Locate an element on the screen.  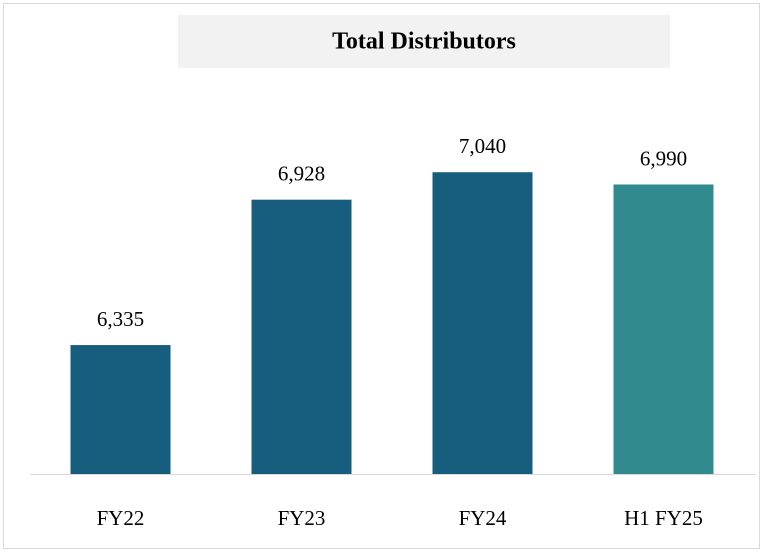
value-label: 6,990 is located at coordinates (663, 158).